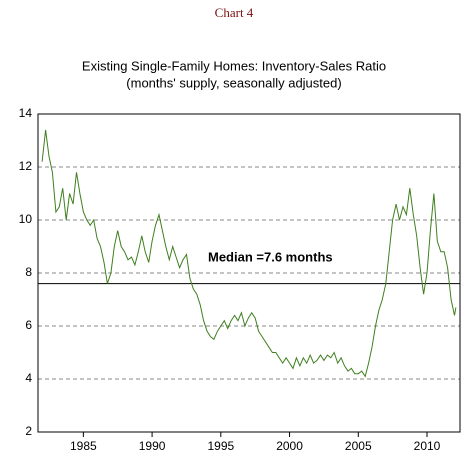 The height and width of the screenshot is (461, 468). Describe the element at coordinates (234, 12) in the screenshot. I see `chart-header: Chart 4` at that location.